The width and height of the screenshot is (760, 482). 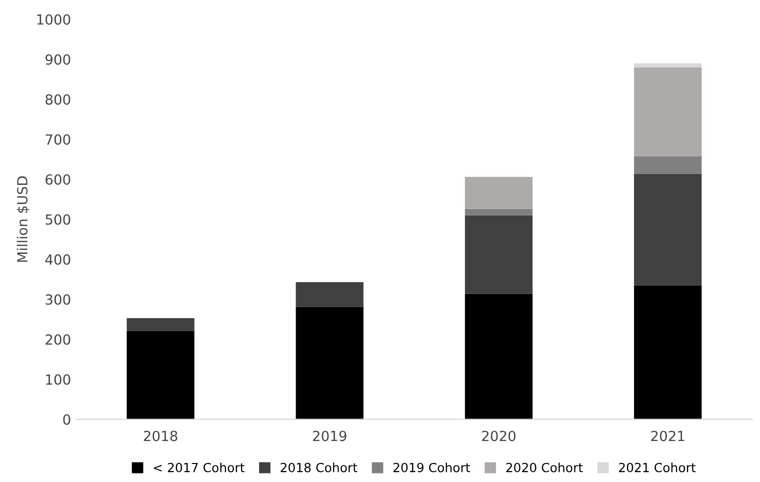 I want to click on y-tick-label: 300, so click(x=58, y=299).